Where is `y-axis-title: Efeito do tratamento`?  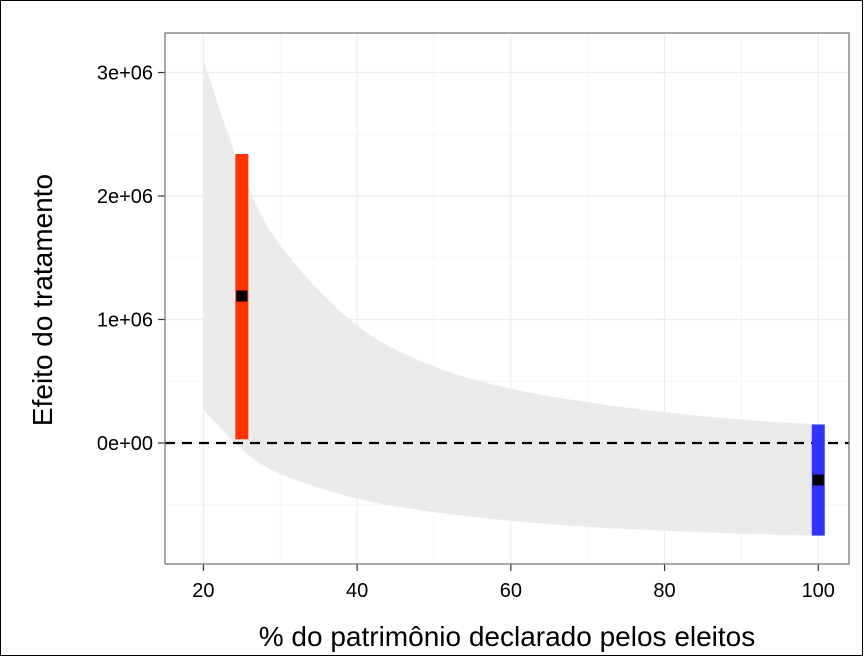
y-axis-title: Efeito do tratamento is located at coordinates (42, 300).